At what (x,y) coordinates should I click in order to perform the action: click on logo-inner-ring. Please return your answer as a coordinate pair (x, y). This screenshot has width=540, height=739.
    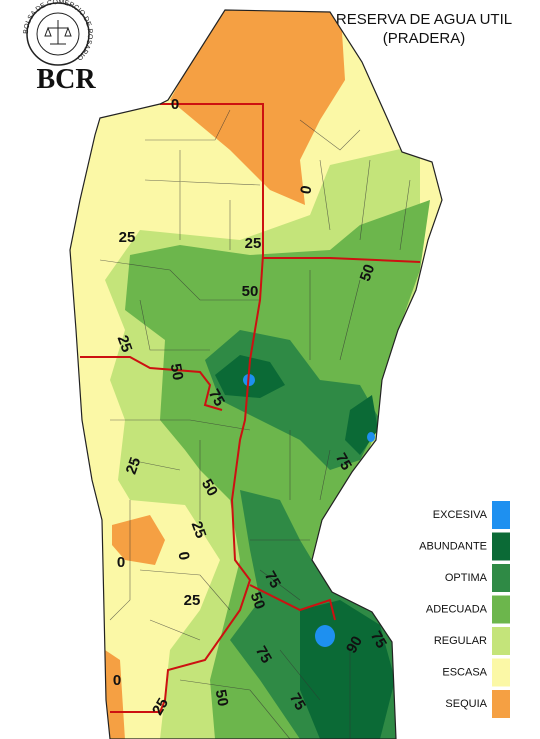
    Looking at the image, I should click on (58, 34).